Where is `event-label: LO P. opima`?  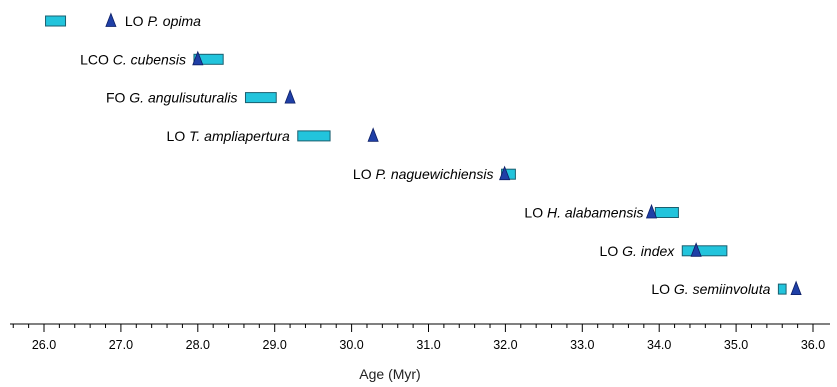 event-label: LO P. opima is located at coordinates (163, 21).